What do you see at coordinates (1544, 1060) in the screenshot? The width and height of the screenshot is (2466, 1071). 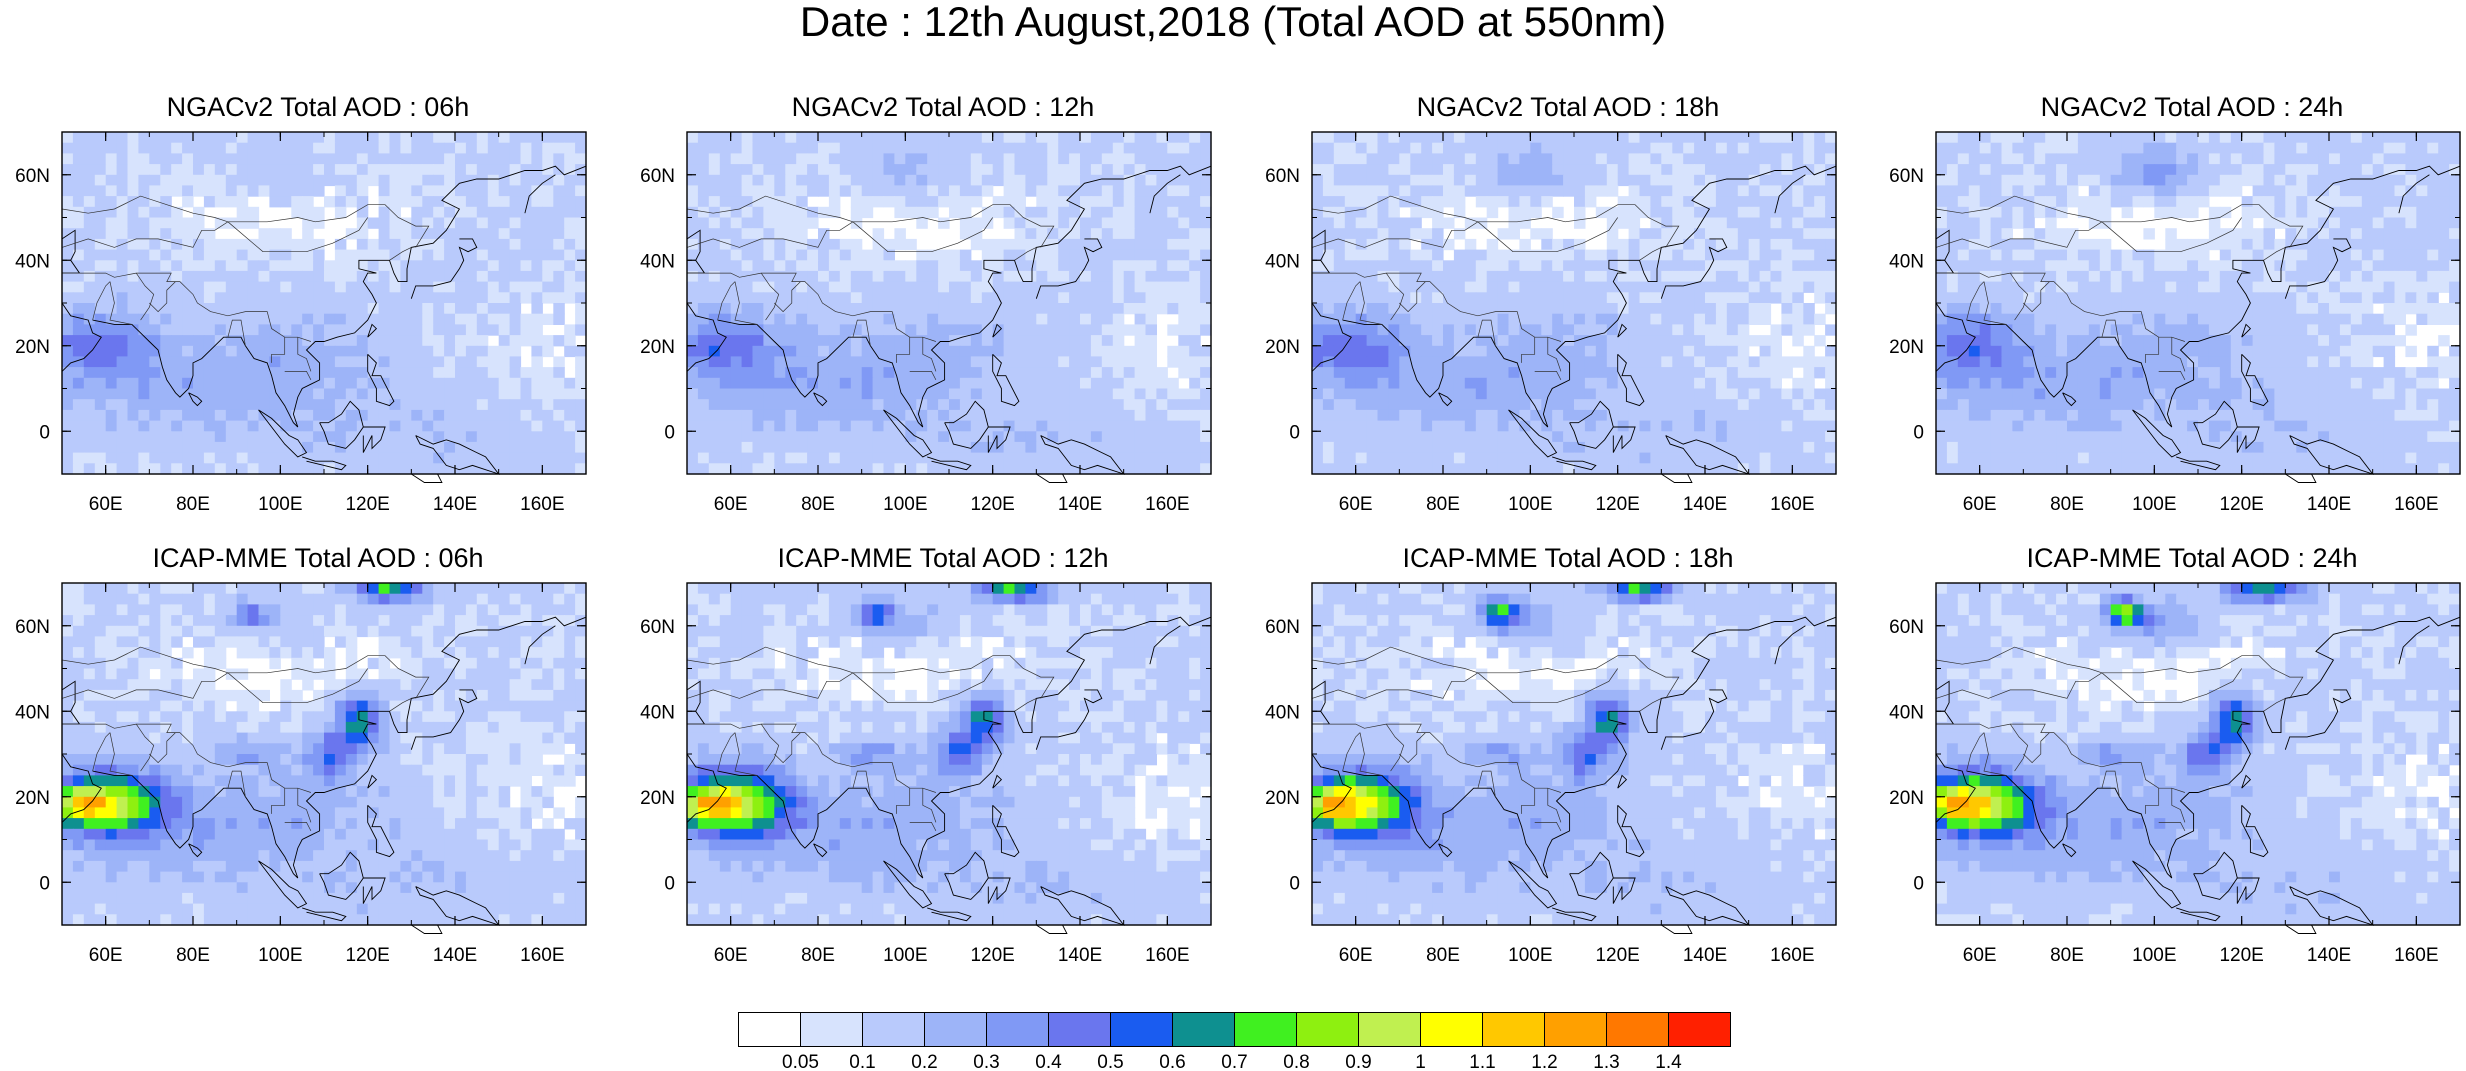 I see `colorbar-label: 1.2` at bounding box center [1544, 1060].